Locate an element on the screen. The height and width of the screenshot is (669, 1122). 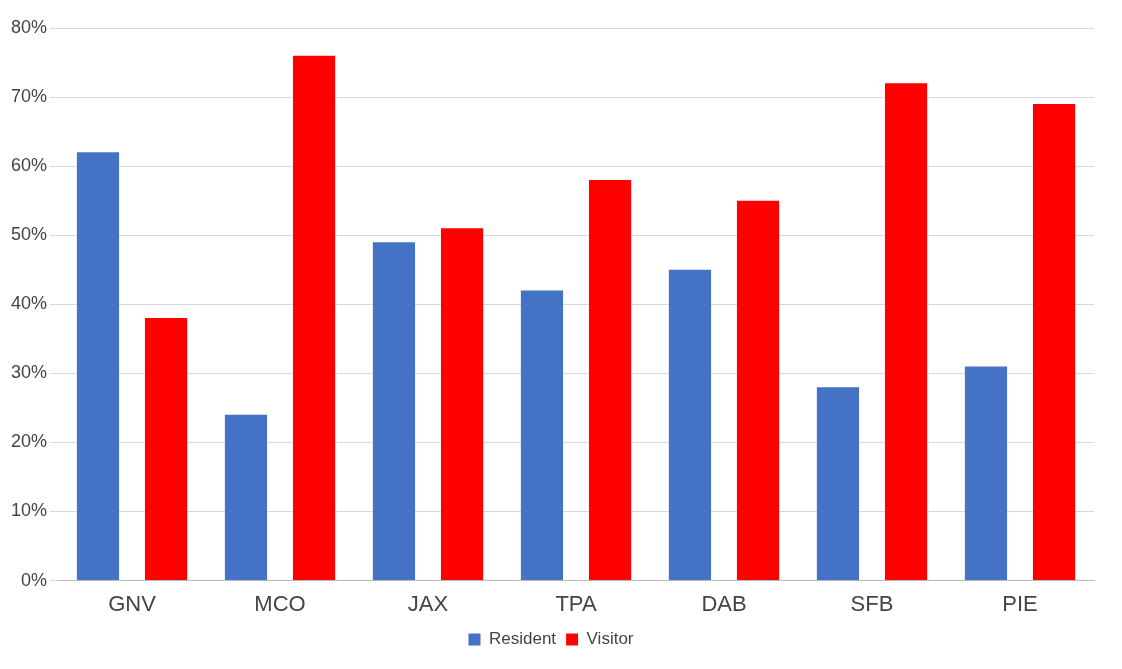
x-tick-label: GNV is located at coordinates (132, 603).